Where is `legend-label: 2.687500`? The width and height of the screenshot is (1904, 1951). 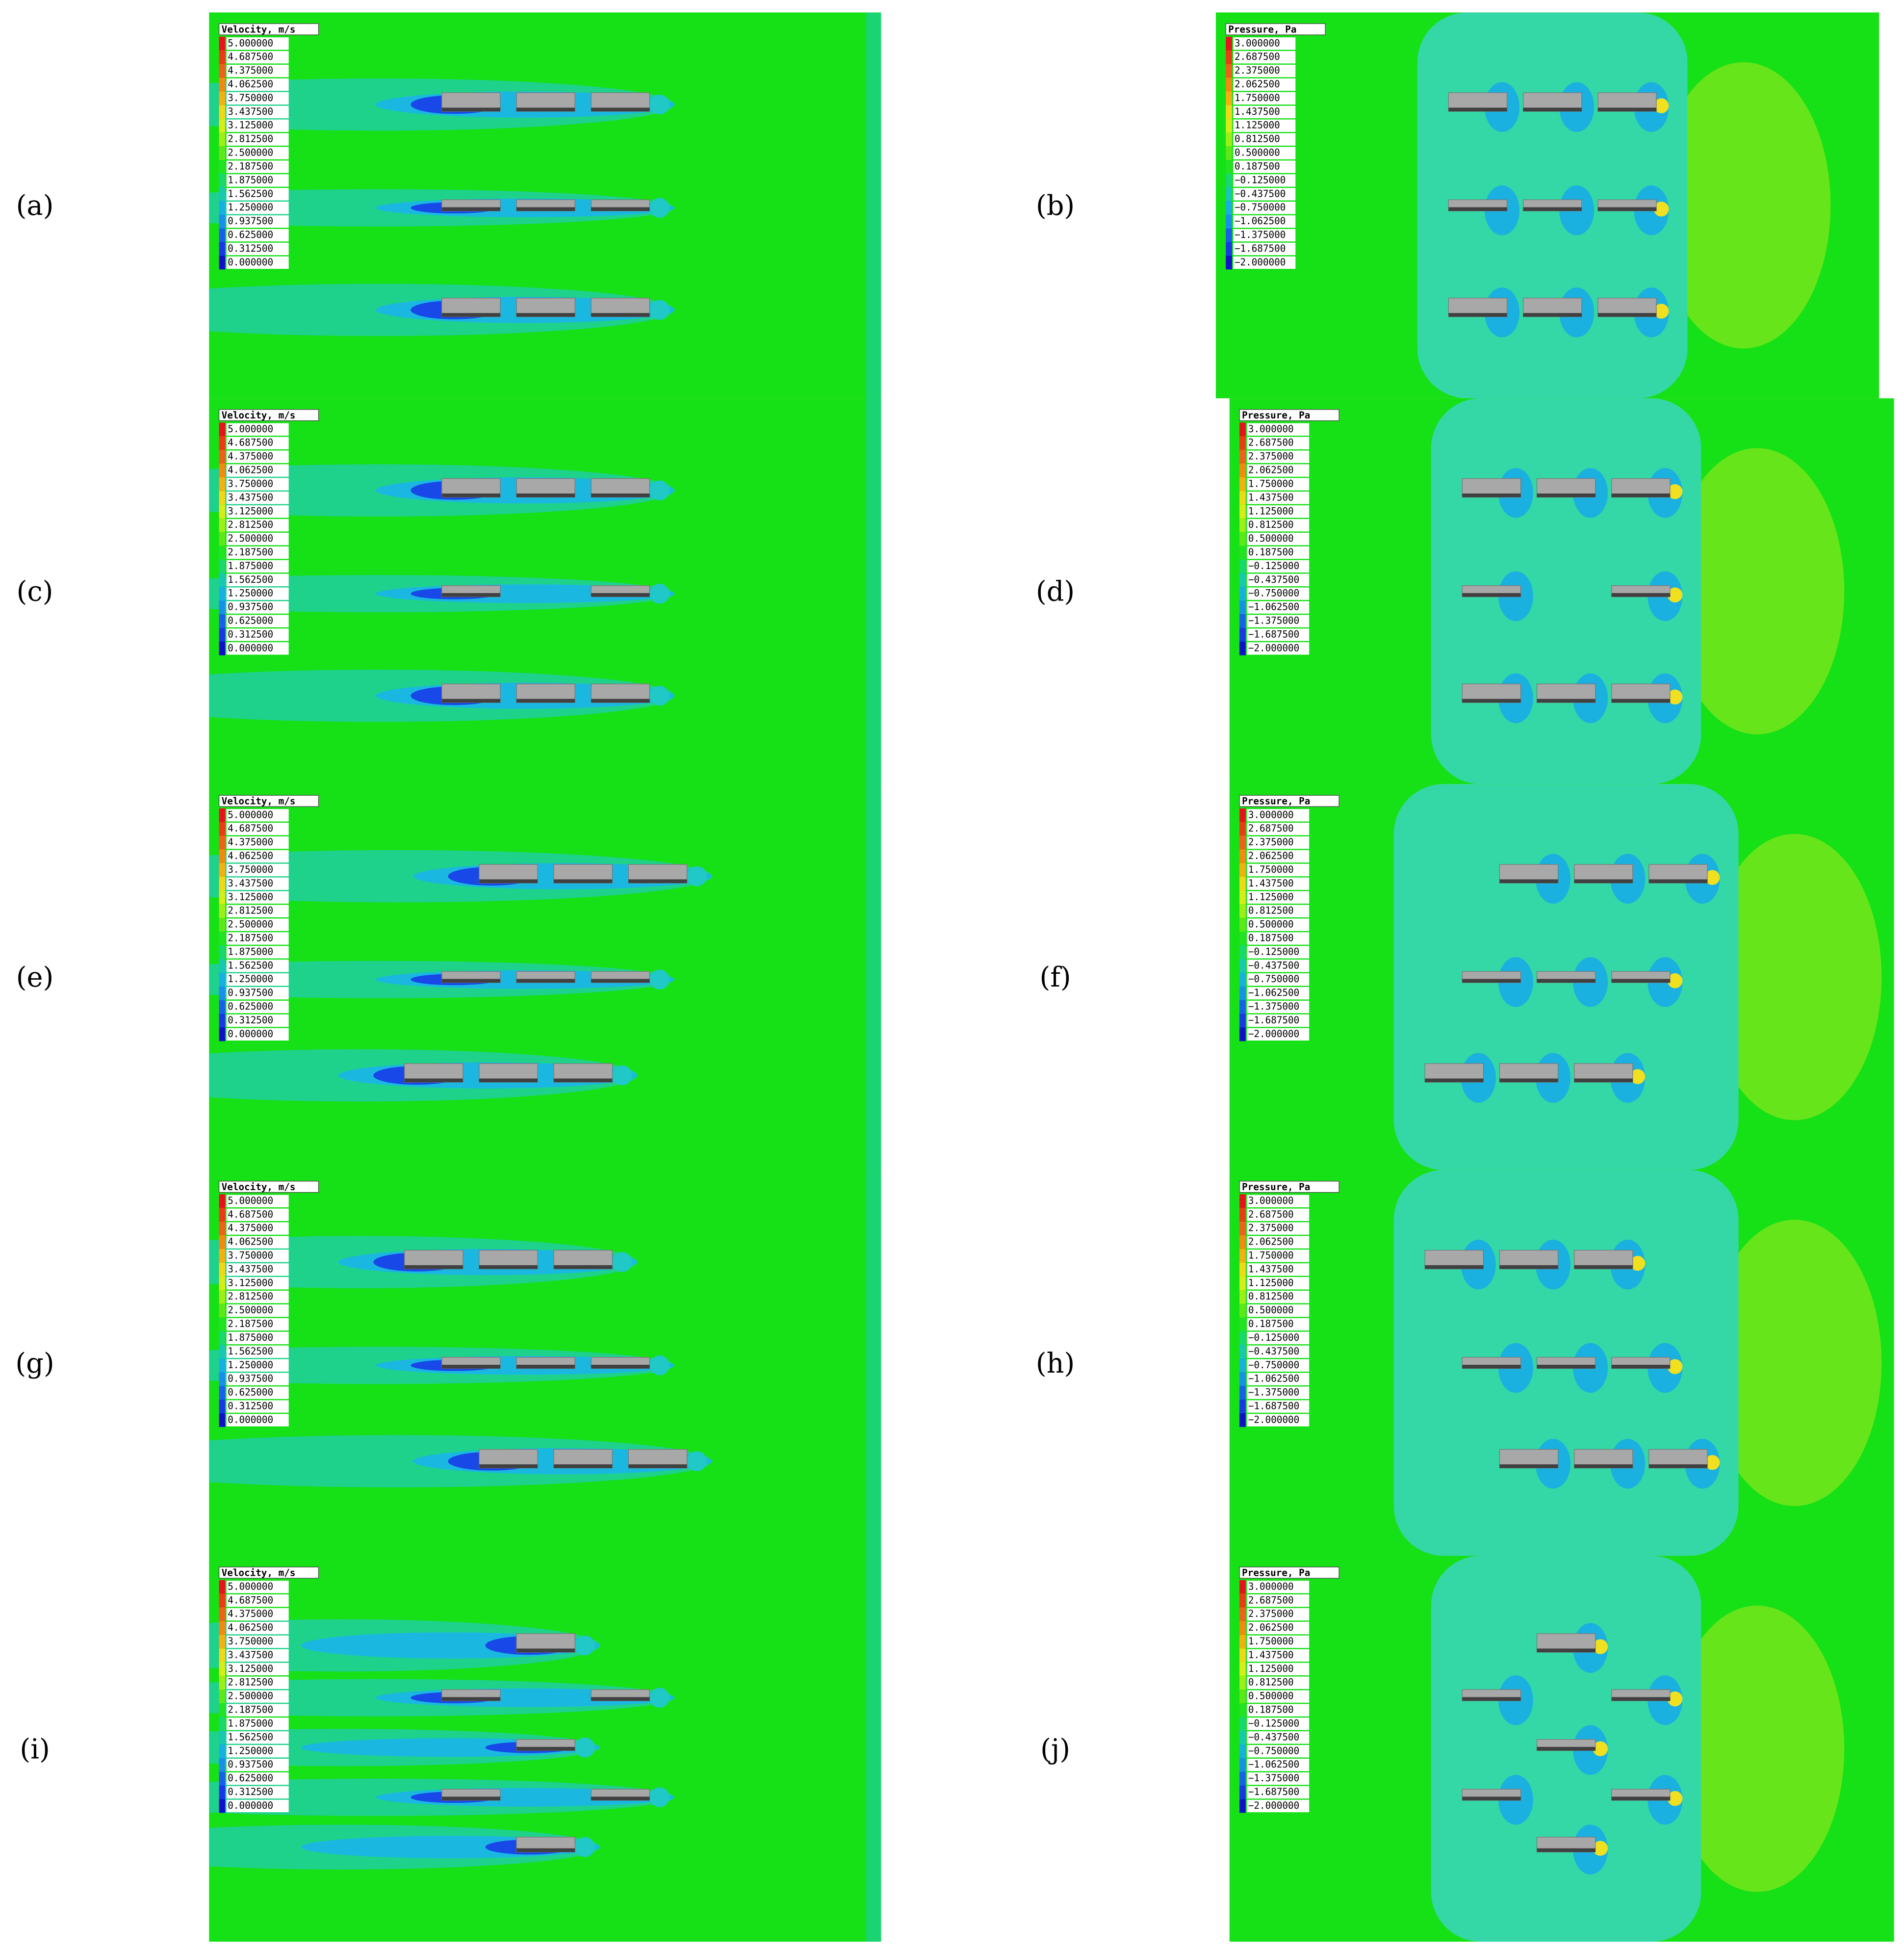
legend-label: 2.687500 is located at coordinates (1271, 1600).